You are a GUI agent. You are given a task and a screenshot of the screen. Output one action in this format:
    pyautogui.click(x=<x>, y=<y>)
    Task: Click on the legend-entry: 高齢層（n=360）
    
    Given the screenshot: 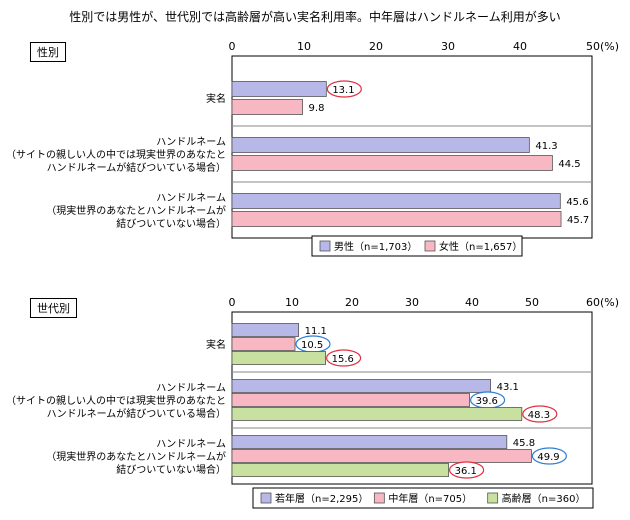 What is the action you would take?
    pyautogui.click(x=544, y=498)
    